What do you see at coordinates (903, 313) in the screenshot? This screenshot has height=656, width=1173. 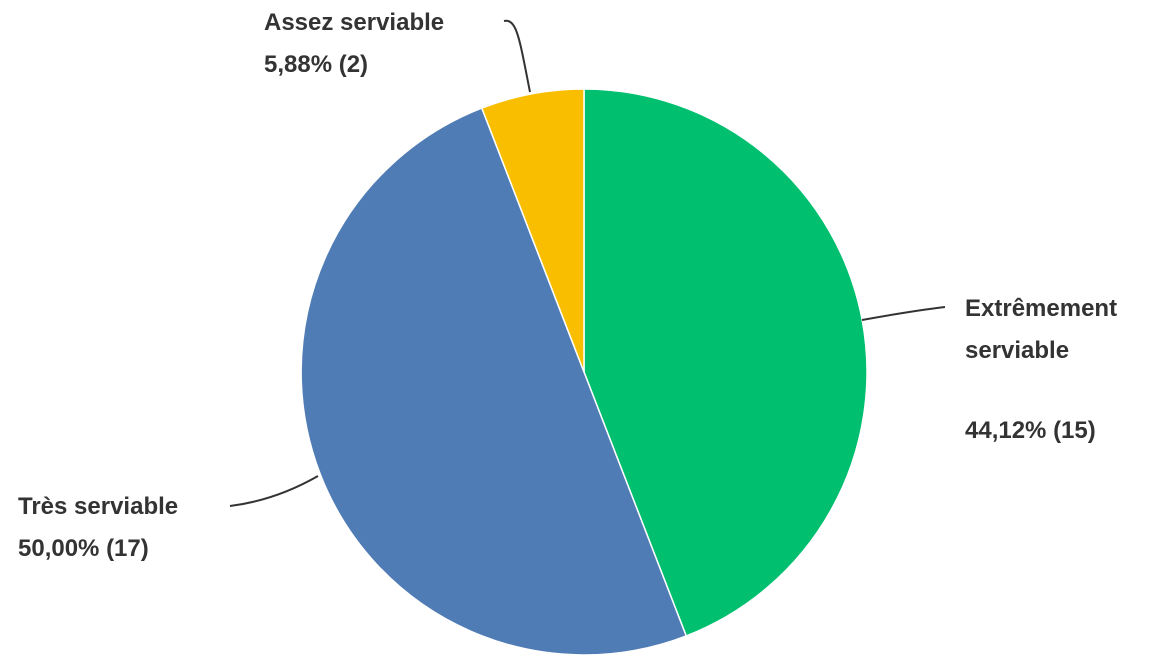 I see `leader-line-extremement-serviable` at bounding box center [903, 313].